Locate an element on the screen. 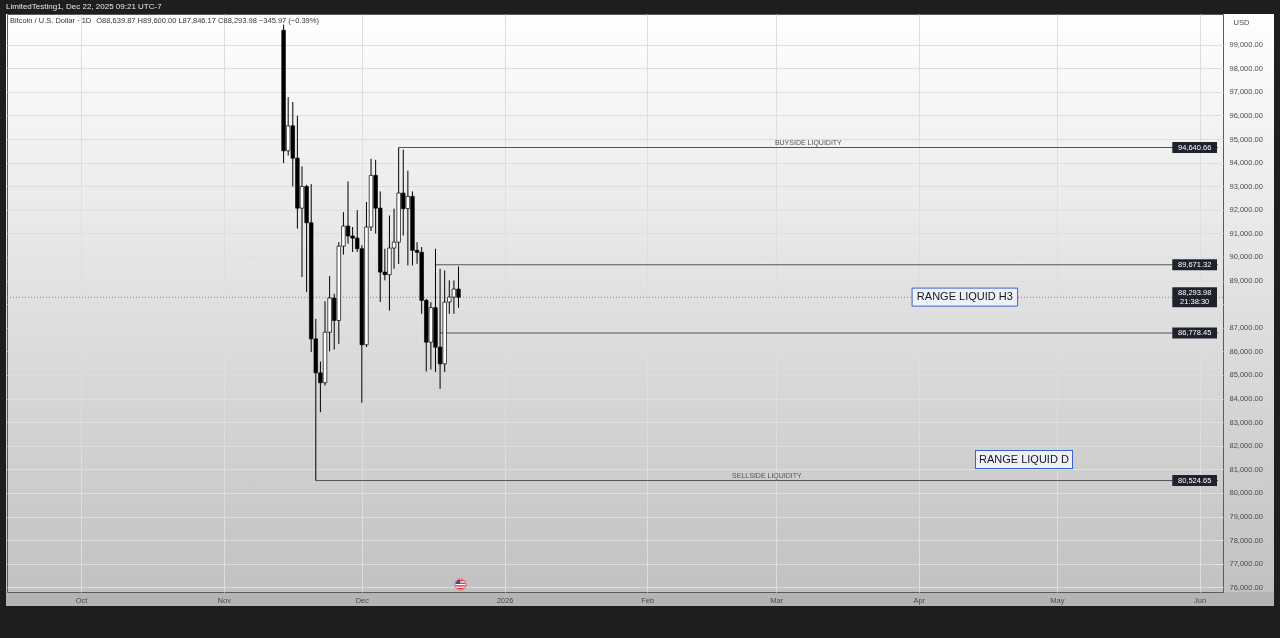 The height and width of the screenshot is (638, 1280). annotation: RANGE LIQUID D is located at coordinates (1024, 459).